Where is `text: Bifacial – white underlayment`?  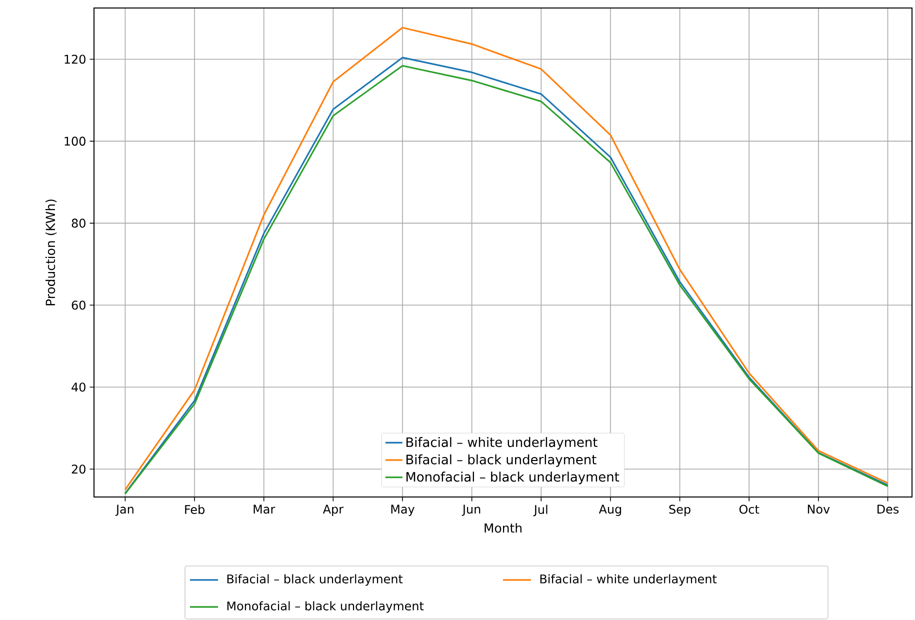
text: Bifacial – white underlayment is located at coordinates (628, 580).